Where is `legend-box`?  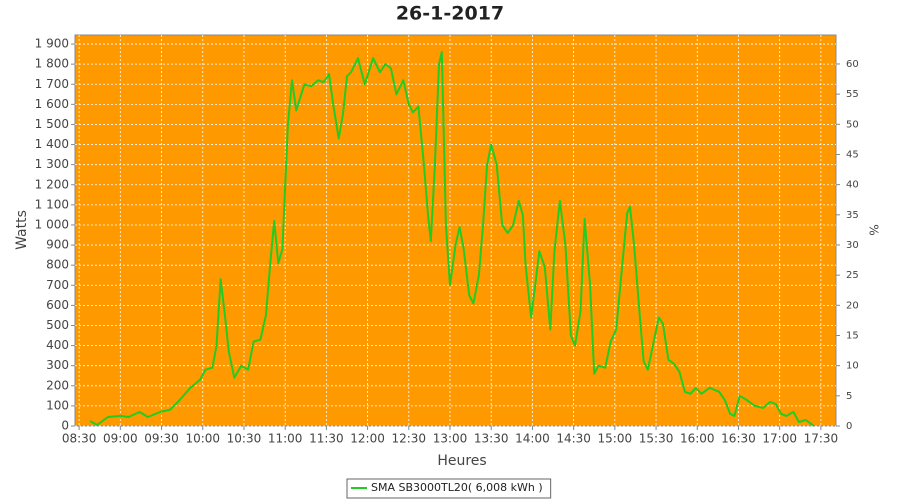 legend-box is located at coordinates (449, 488).